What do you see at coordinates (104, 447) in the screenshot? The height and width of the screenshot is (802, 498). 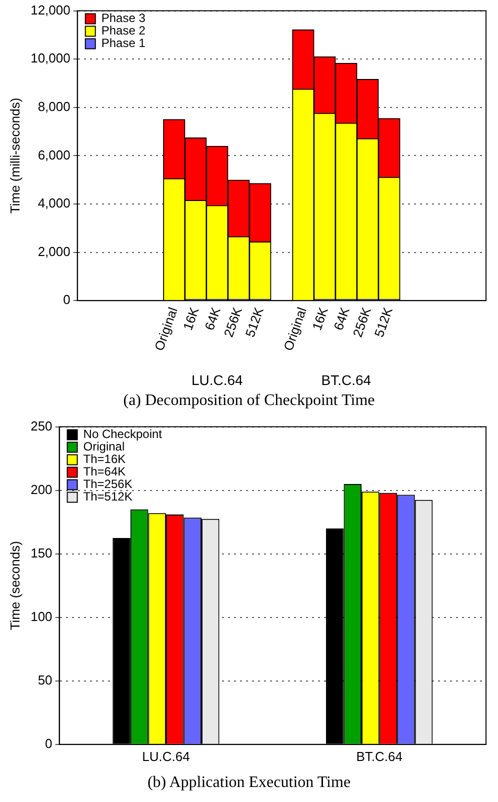 I see `legend-label: Original` at bounding box center [104, 447].